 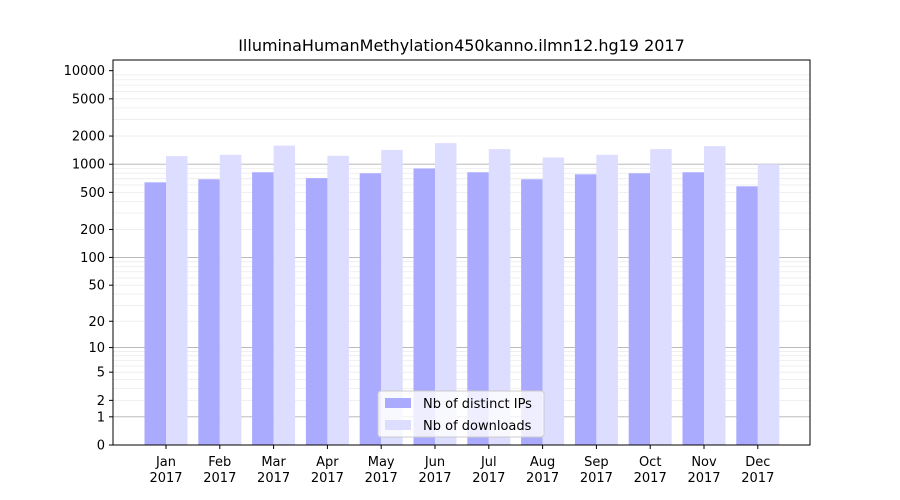 What do you see at coordinates (381, 470) in the screenshot?
I see `x-tick-label: May 2017` at bounding box center [381, 470].